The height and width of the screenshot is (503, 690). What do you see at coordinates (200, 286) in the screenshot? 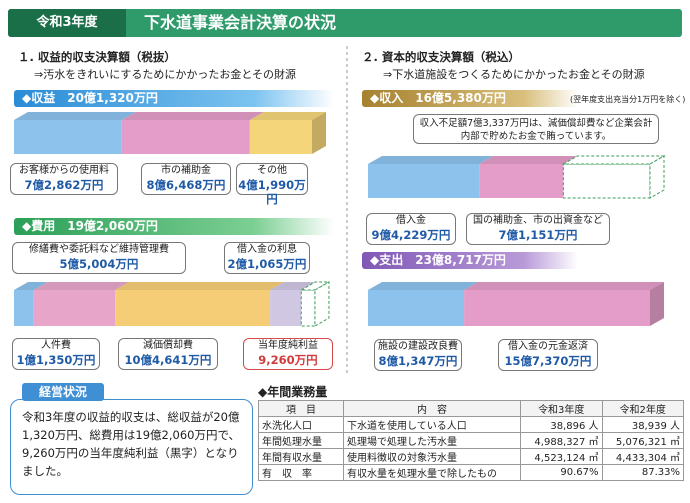
I see `expense-bar-segment-3-top` at bounding box center [200, 286].